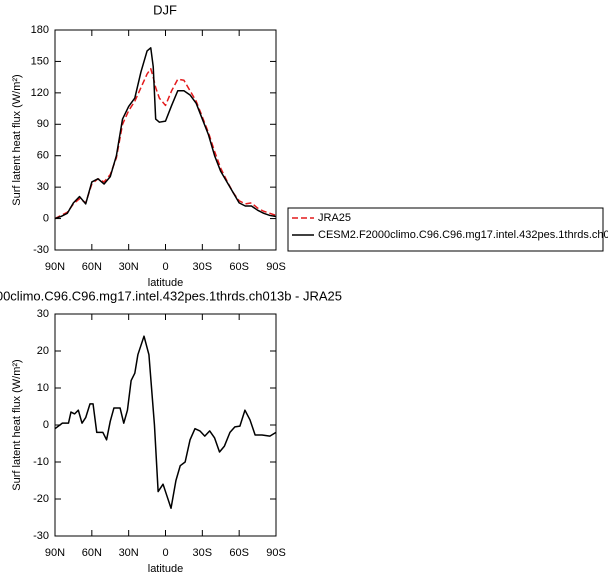  I want to click on y-tick-label: 60, so click(43, 156).